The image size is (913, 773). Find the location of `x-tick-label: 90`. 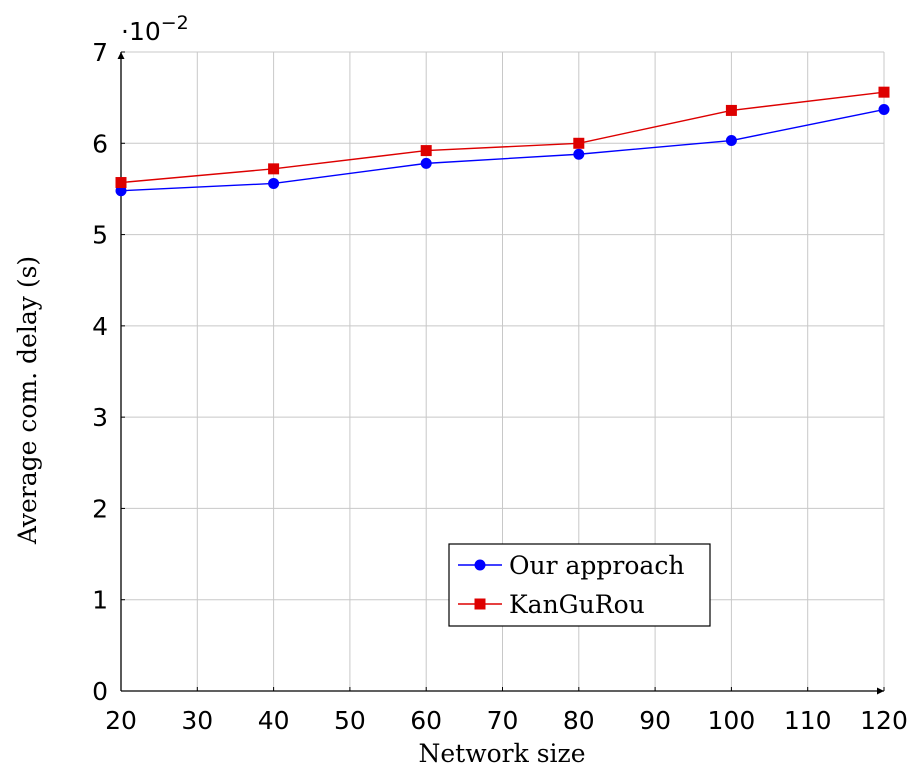

x-tick-label: 90 is located at coordinates (655, 720).